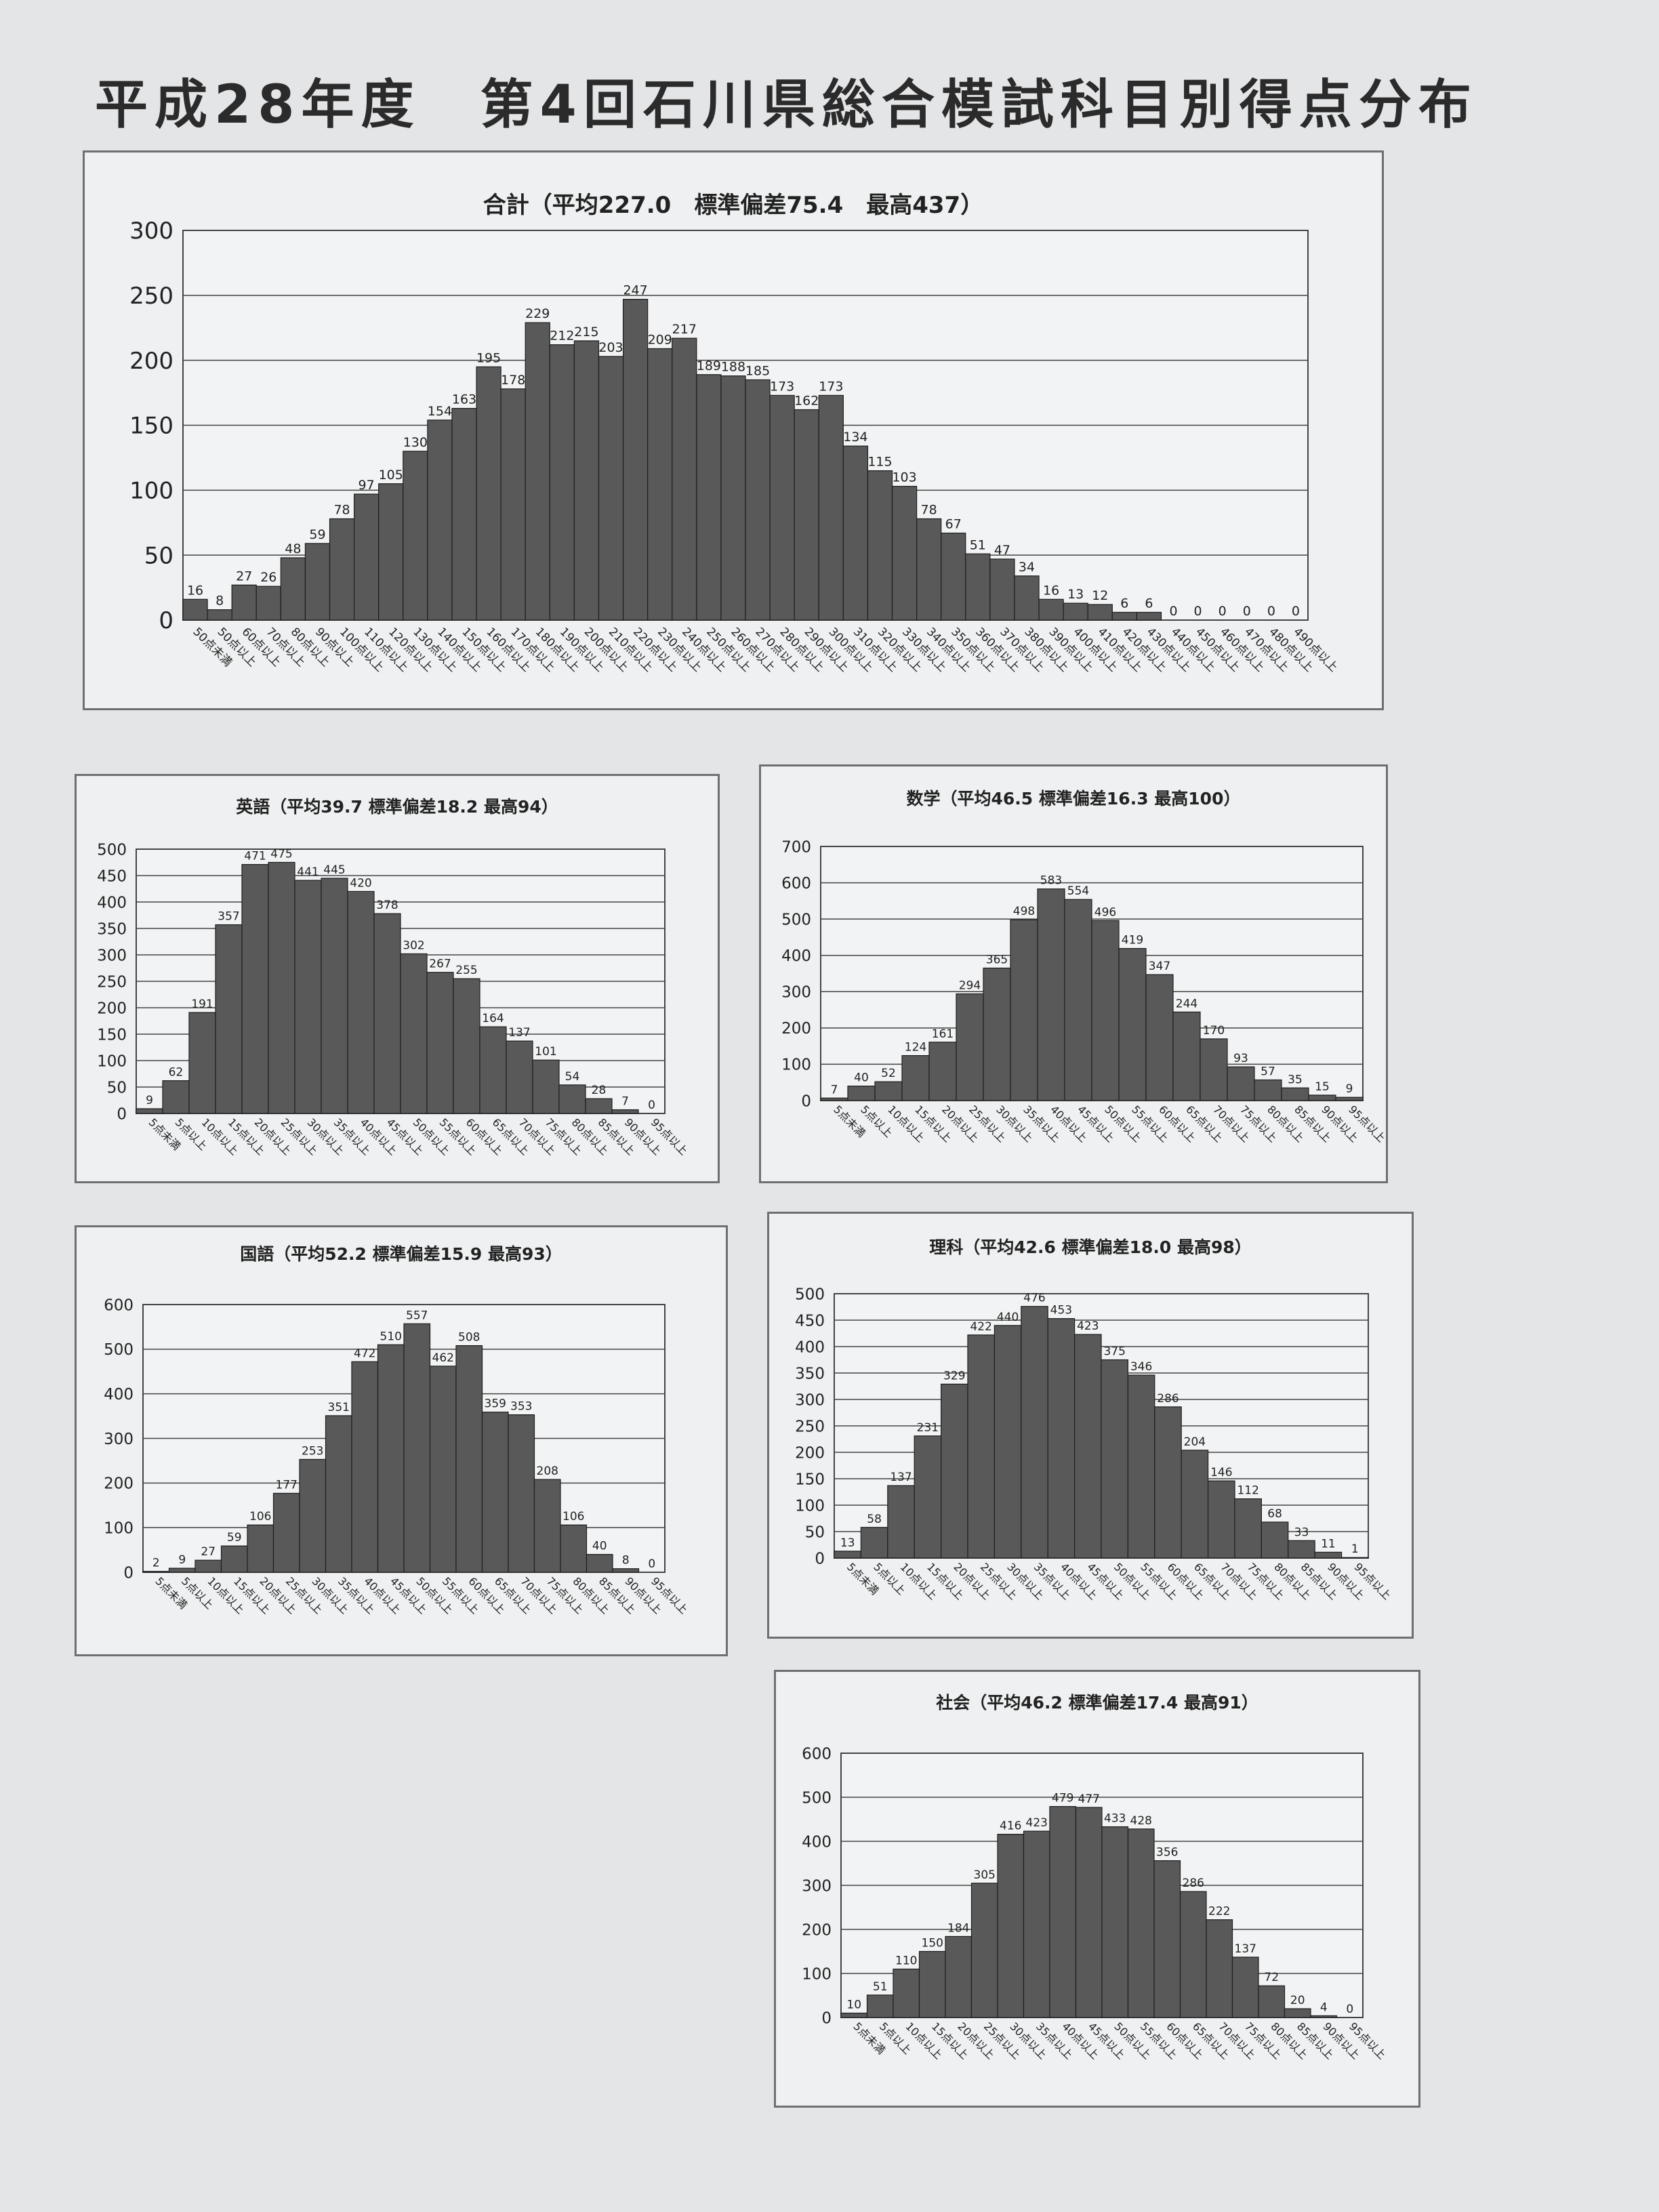 This screenshot has height=2212, width=1659. Describe the element at coordinates (586, 332) in the screenshot. I see `data-label: 215` at that location.